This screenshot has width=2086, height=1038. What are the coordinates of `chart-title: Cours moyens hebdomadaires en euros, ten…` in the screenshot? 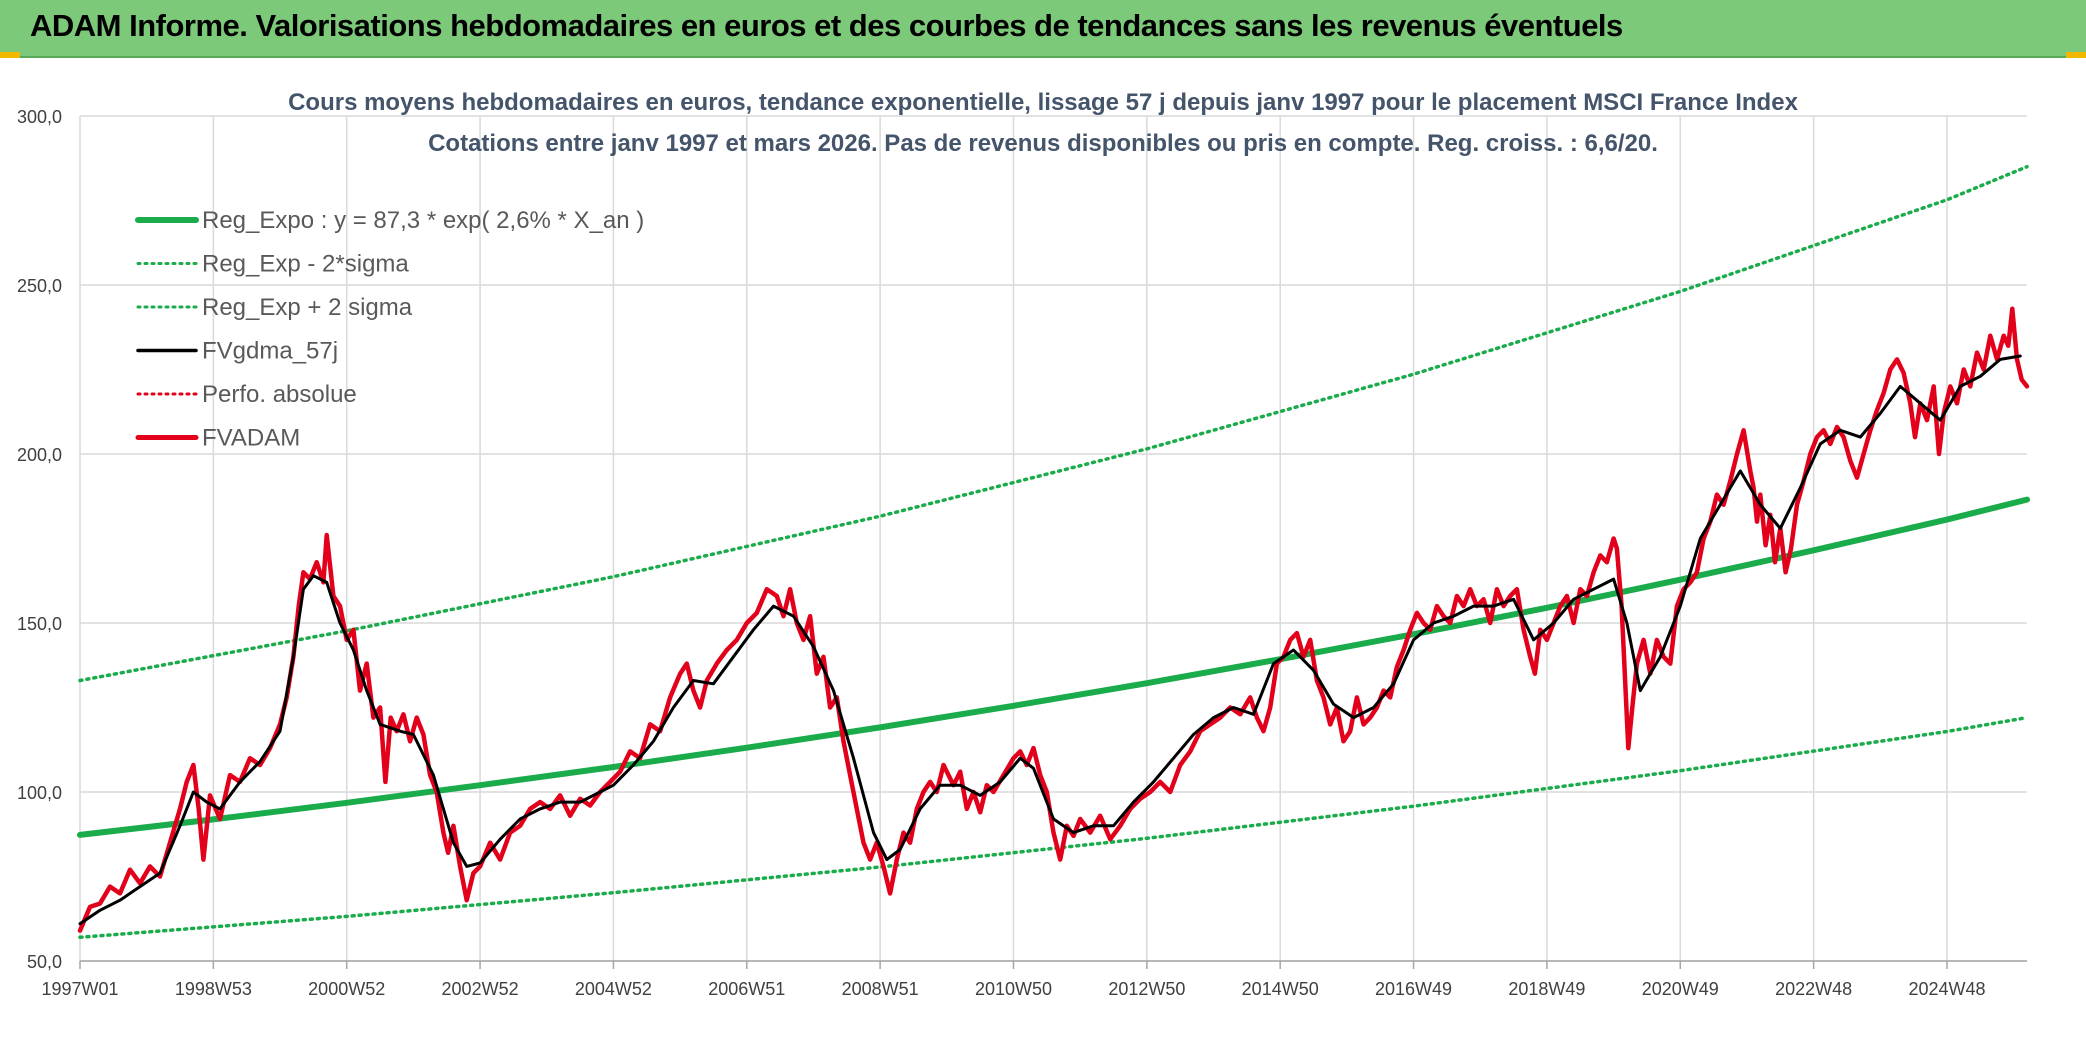 It's located at (1043, 102).